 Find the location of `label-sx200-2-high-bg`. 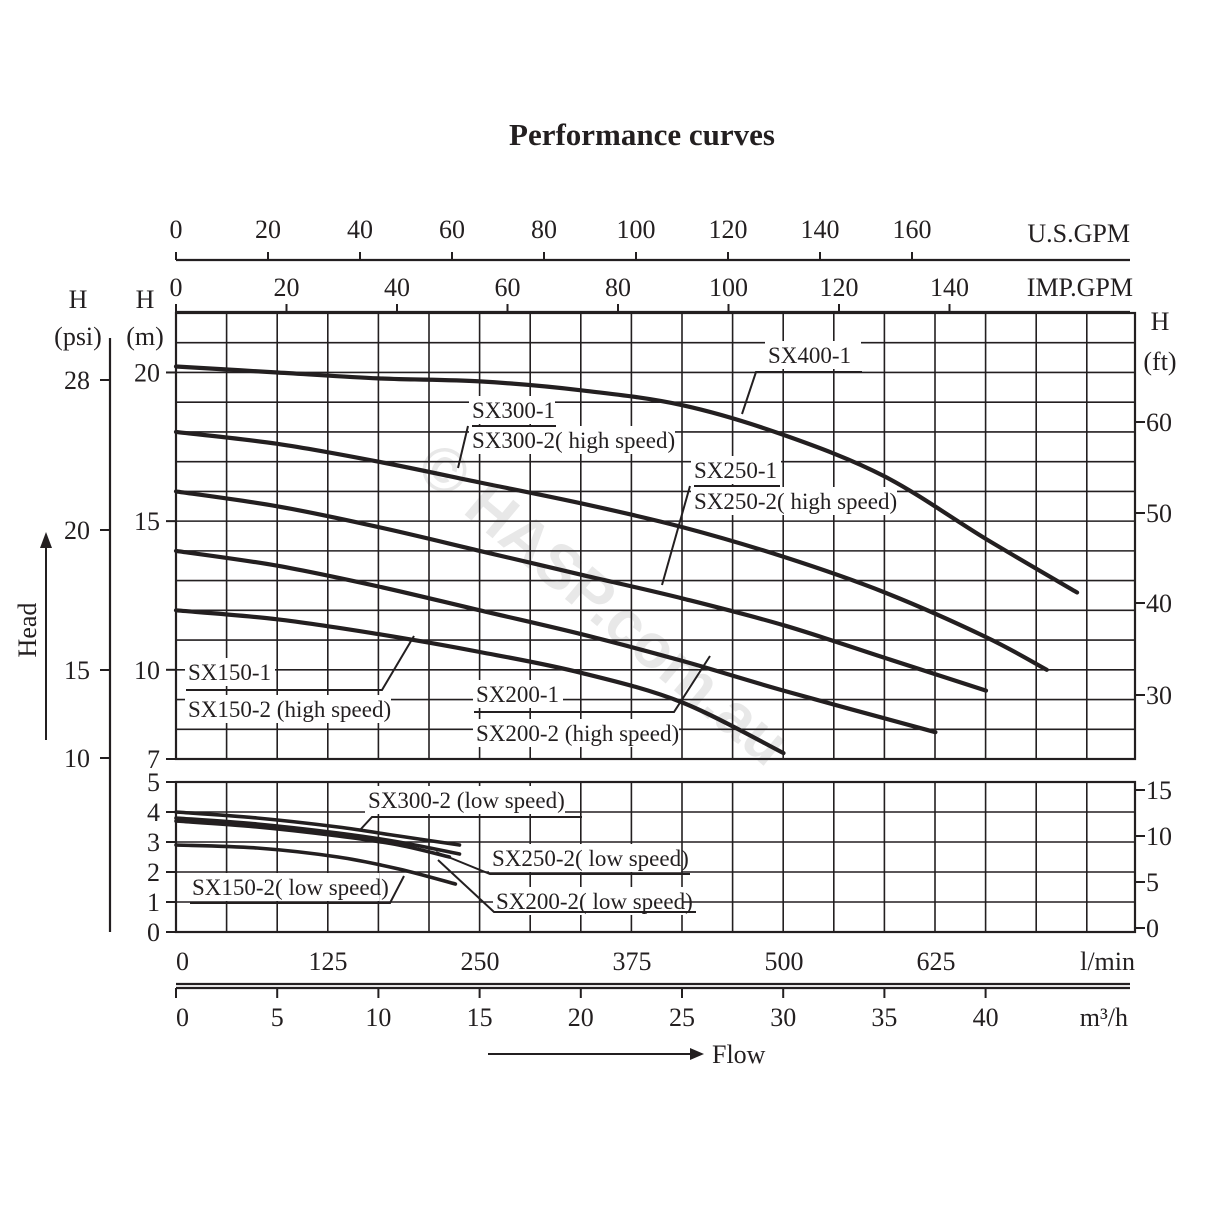

label-sx200-2-high-bg is located at coordinates (576, 733).